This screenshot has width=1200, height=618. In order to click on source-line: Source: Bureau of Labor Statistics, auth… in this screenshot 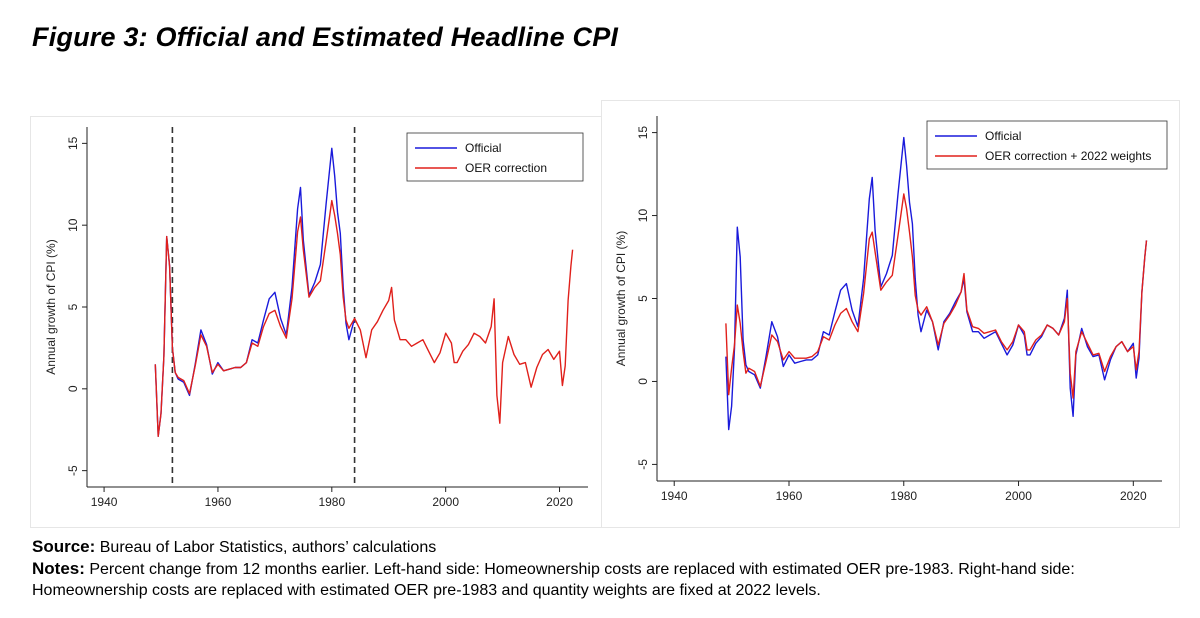, I will do `click(602, 547)`.